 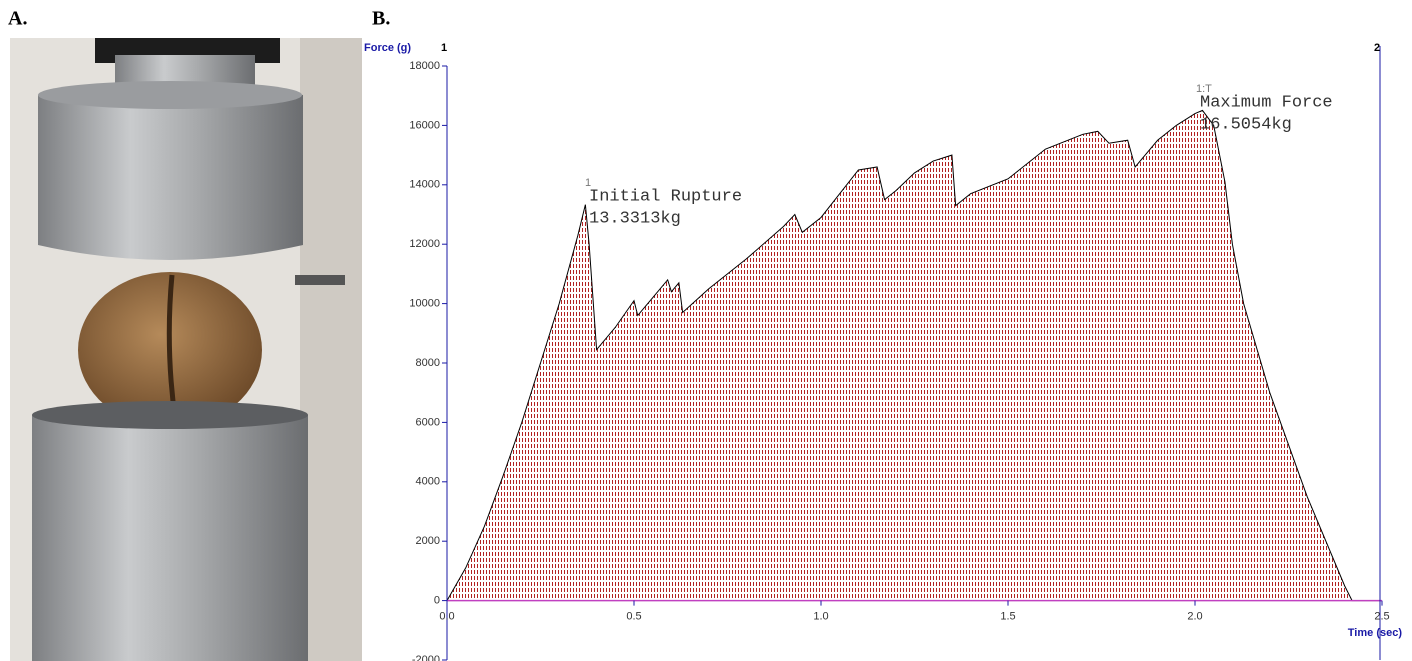 I want to click on cursor-label: 1, so click(x=444, y=48).